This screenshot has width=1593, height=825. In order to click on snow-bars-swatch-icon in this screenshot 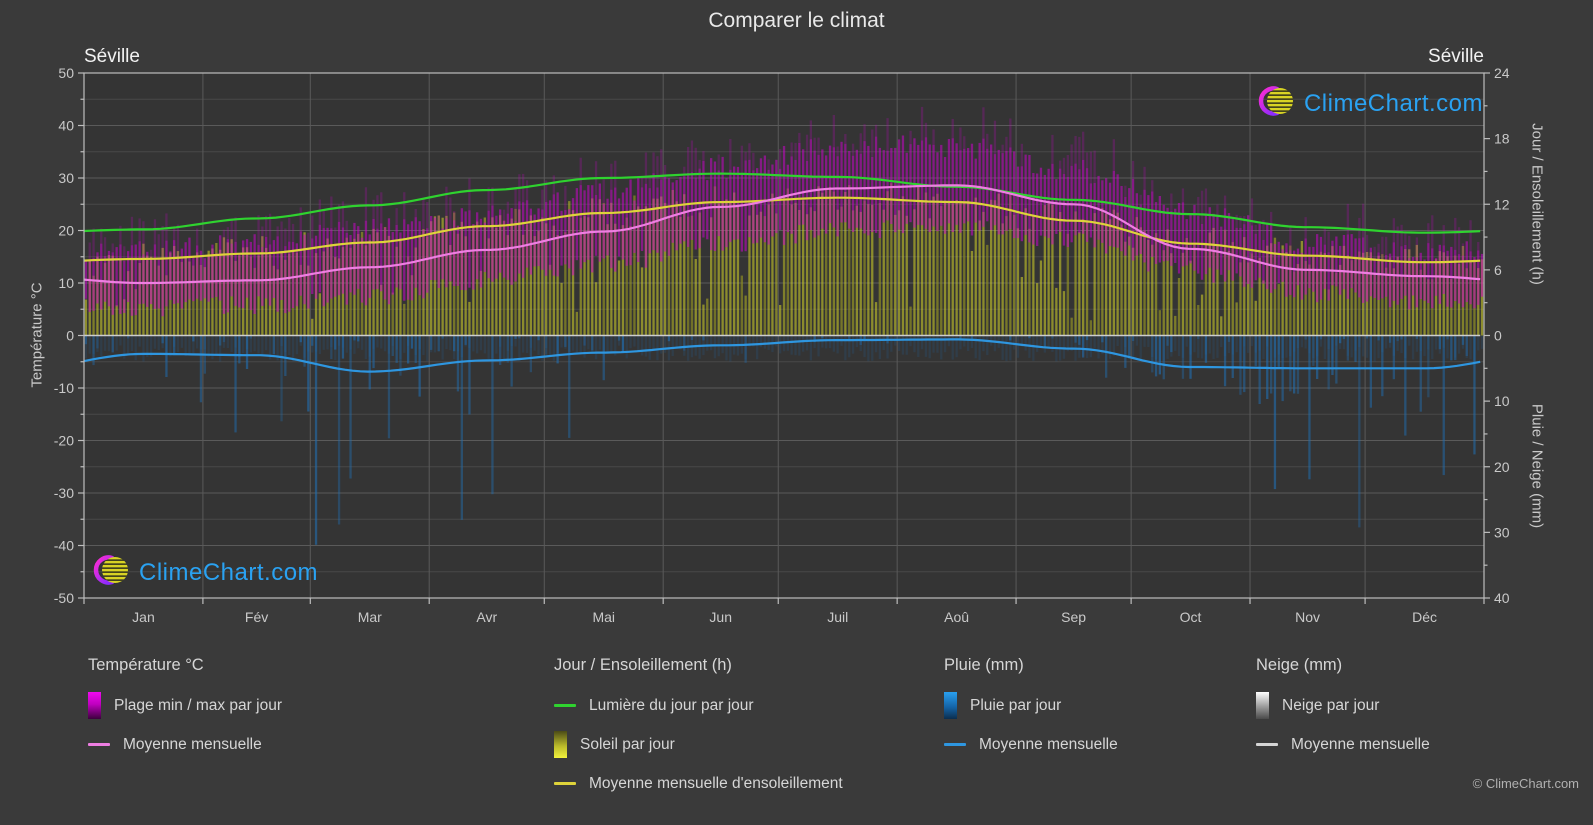, I will do `click(1262, 705)`.